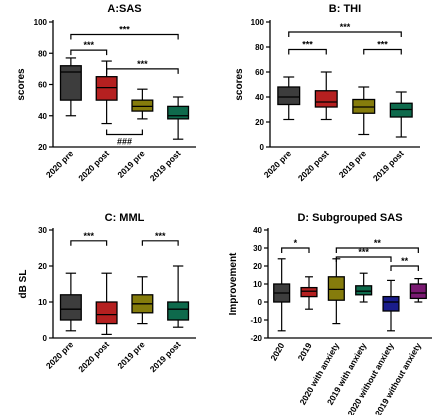  What do you see at coordinates (178, 112) in the screenshot?
I see `panel-a-box-2019-post-iqr` at bounding box center [178, 112].